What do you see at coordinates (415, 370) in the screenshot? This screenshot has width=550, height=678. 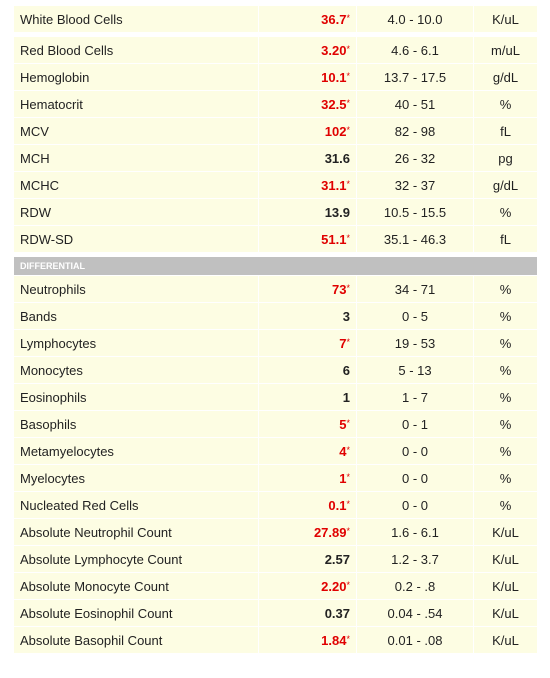 I see `reference-range: 5 - 13` at bounding box center [415, 370].